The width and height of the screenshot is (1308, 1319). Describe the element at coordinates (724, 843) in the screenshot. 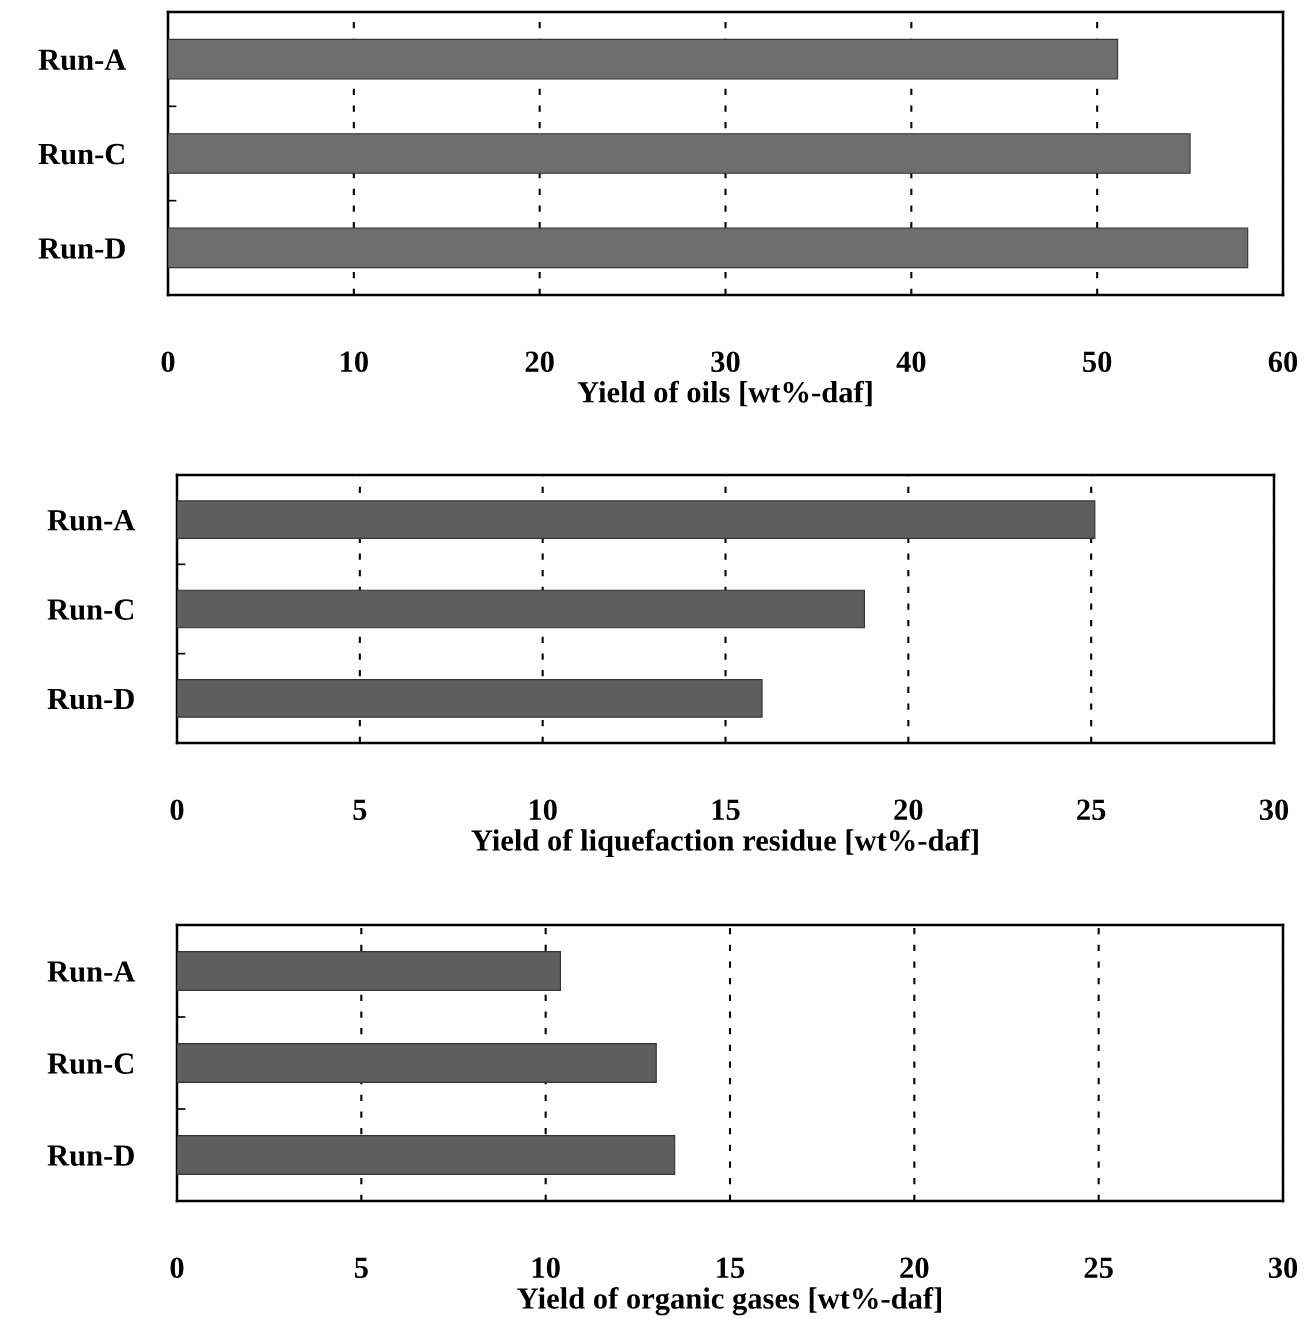

I see `x-axis-title: Yield of liquefaction residue [wt%-daf]` at that location.